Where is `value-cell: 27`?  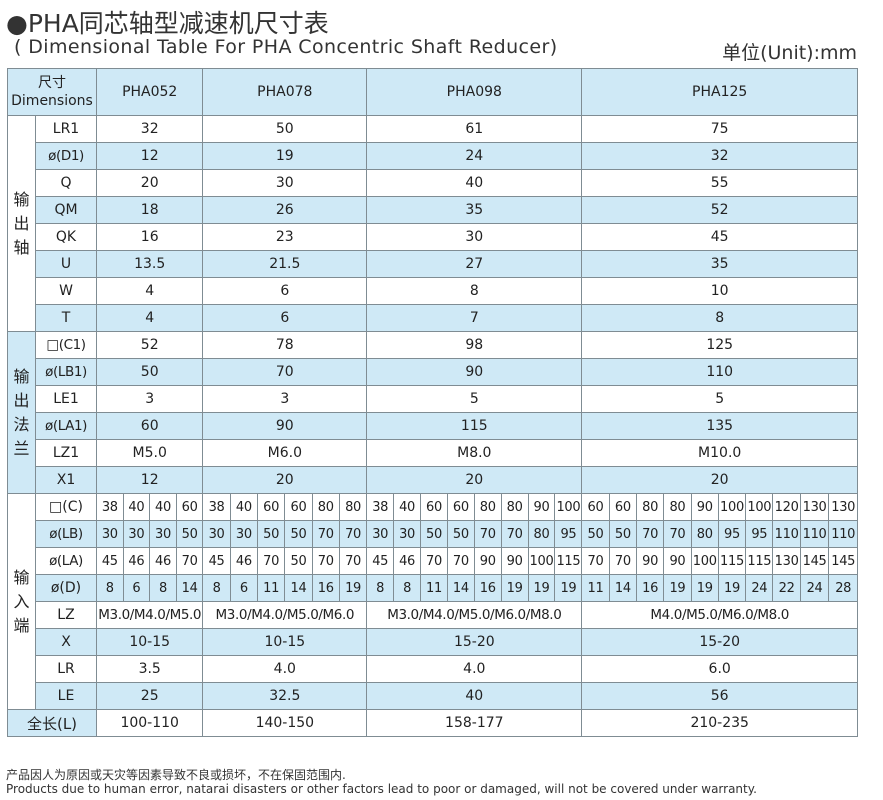
value-cell: 27 is located at coordinates (474, 264).